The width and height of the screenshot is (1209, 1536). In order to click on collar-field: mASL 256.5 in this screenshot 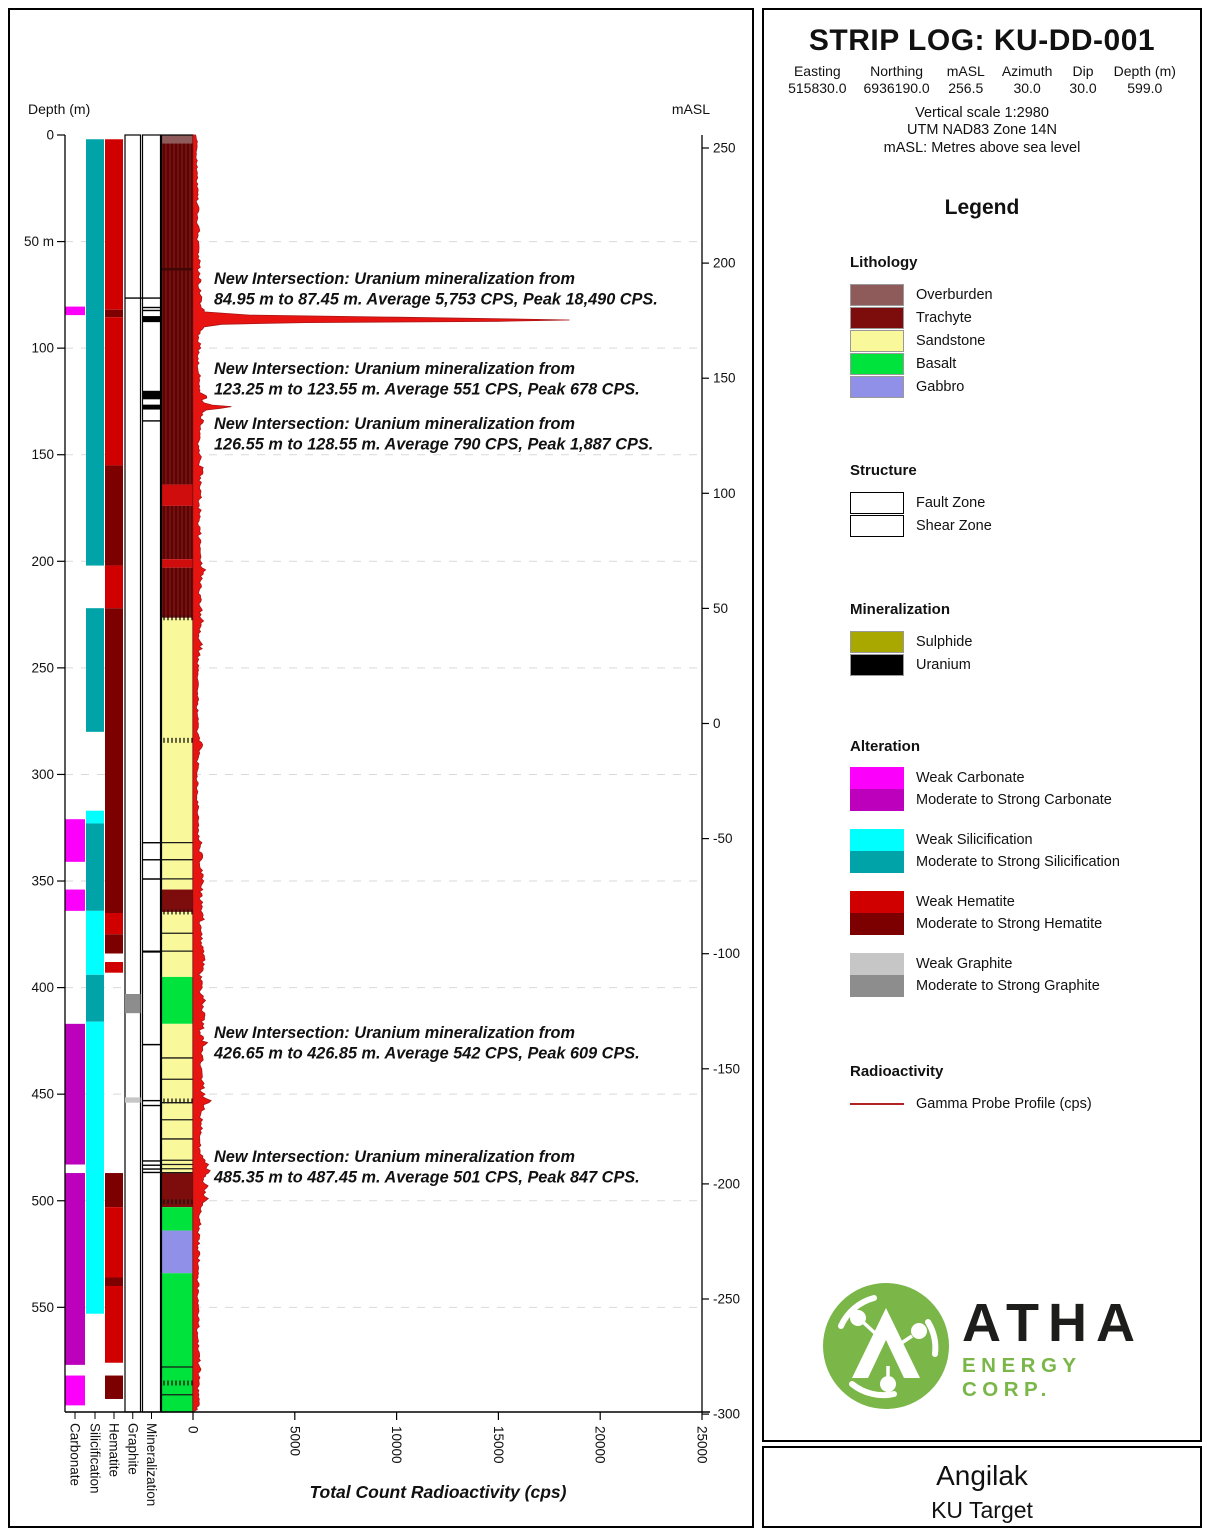, I will do `click(966, 79)`.